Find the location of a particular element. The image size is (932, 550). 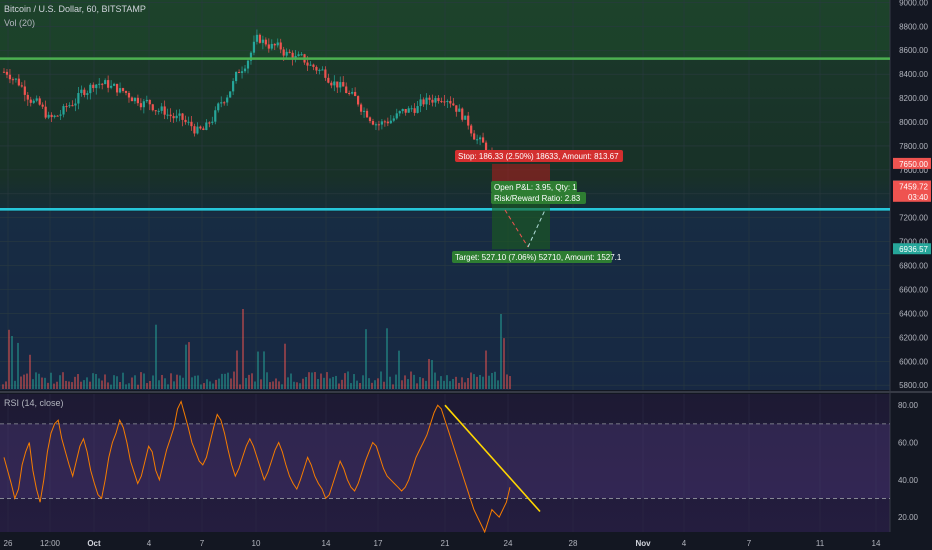

price-label-bg is located at coordinates (912, 163).